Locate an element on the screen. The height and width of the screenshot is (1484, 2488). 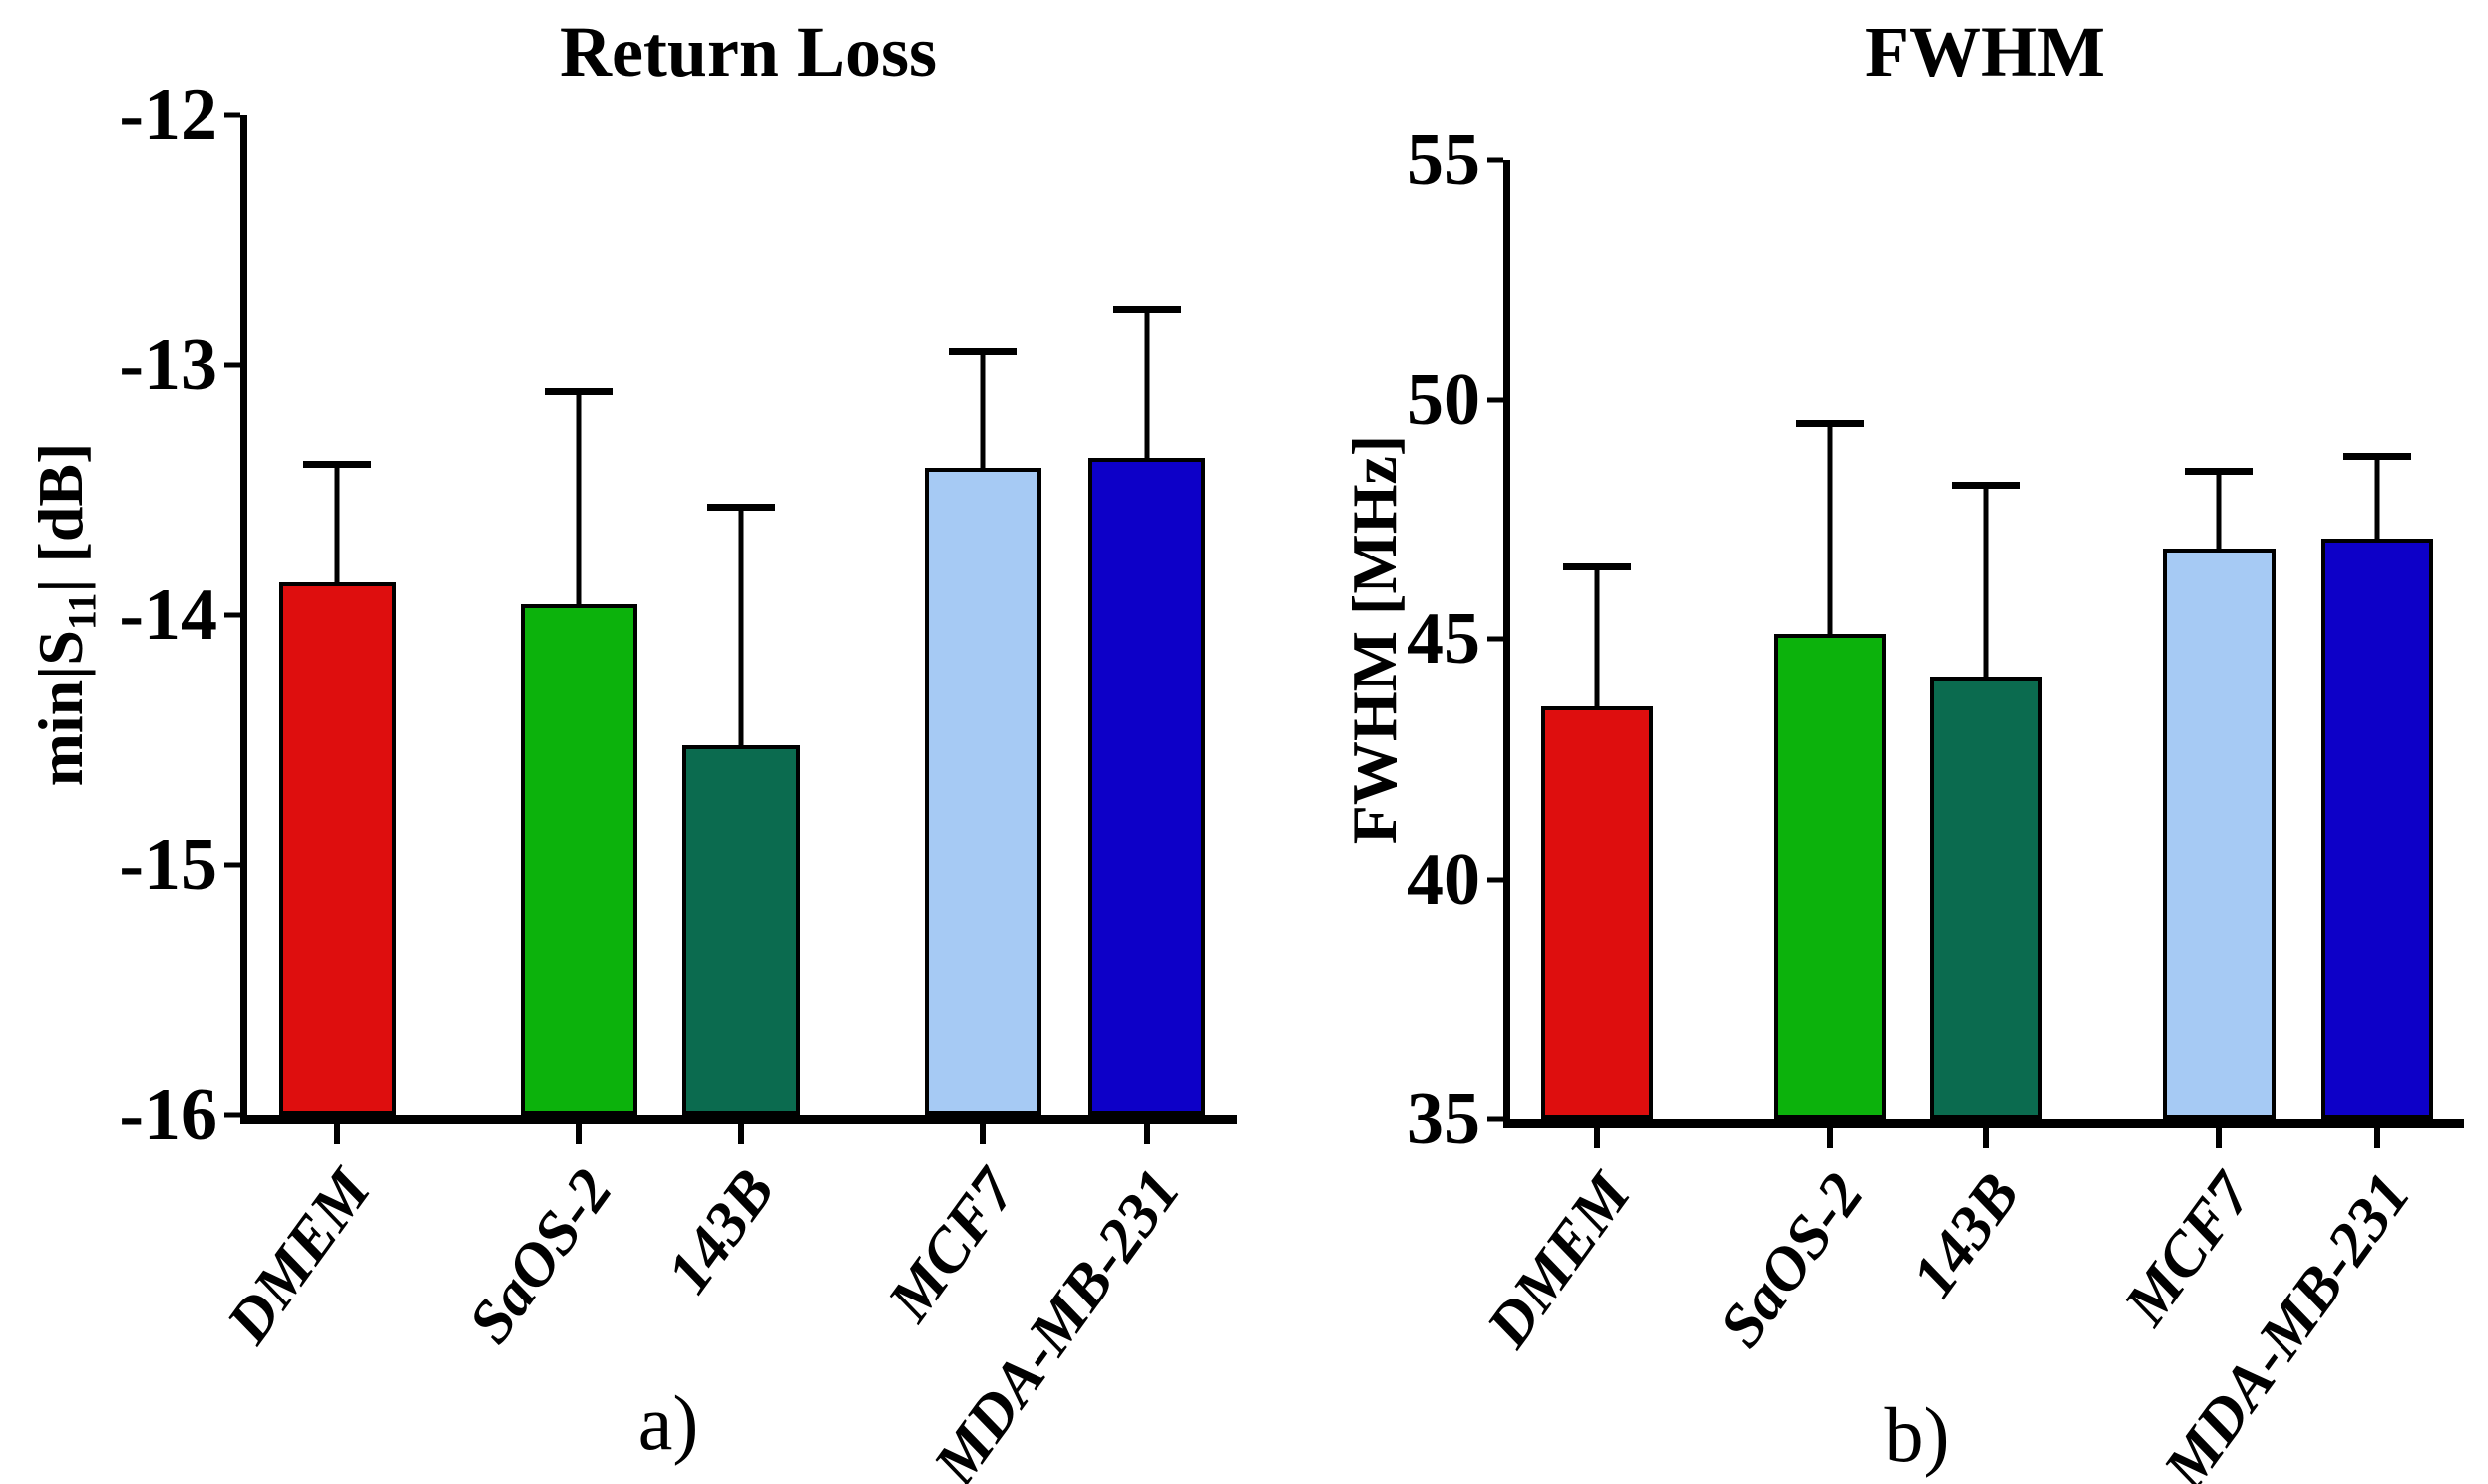
chart-title-fwhm: FWHM is located at coordinates (1985, 52).